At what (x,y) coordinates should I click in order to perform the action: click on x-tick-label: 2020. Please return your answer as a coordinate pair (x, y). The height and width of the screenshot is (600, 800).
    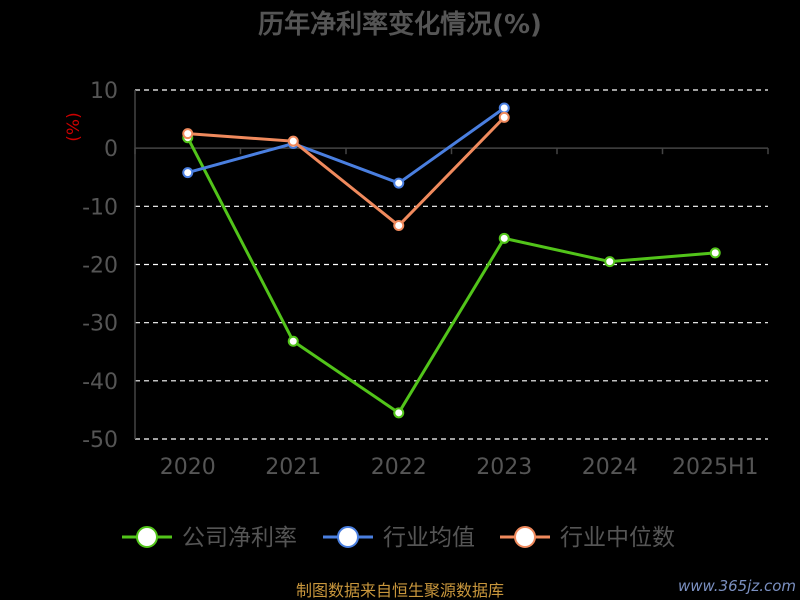
    Looking at the image, I should click on (188, 467).